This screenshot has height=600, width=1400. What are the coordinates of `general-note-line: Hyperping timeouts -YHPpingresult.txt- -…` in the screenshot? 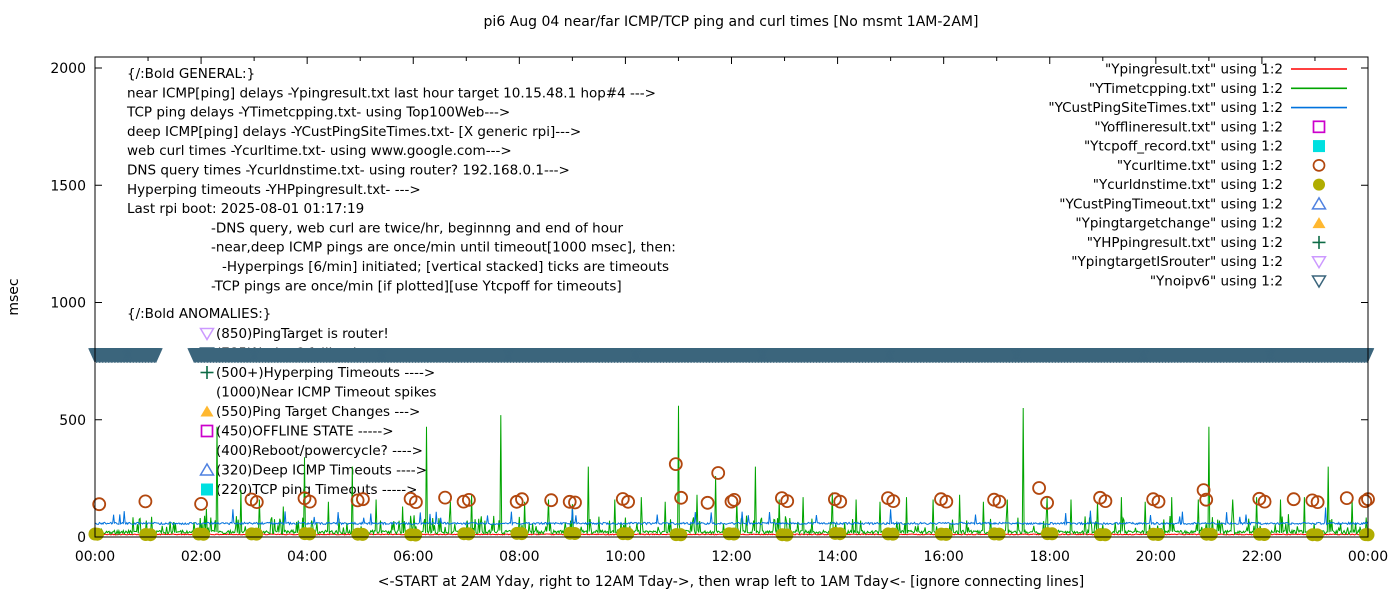 It's located at (274, 190).